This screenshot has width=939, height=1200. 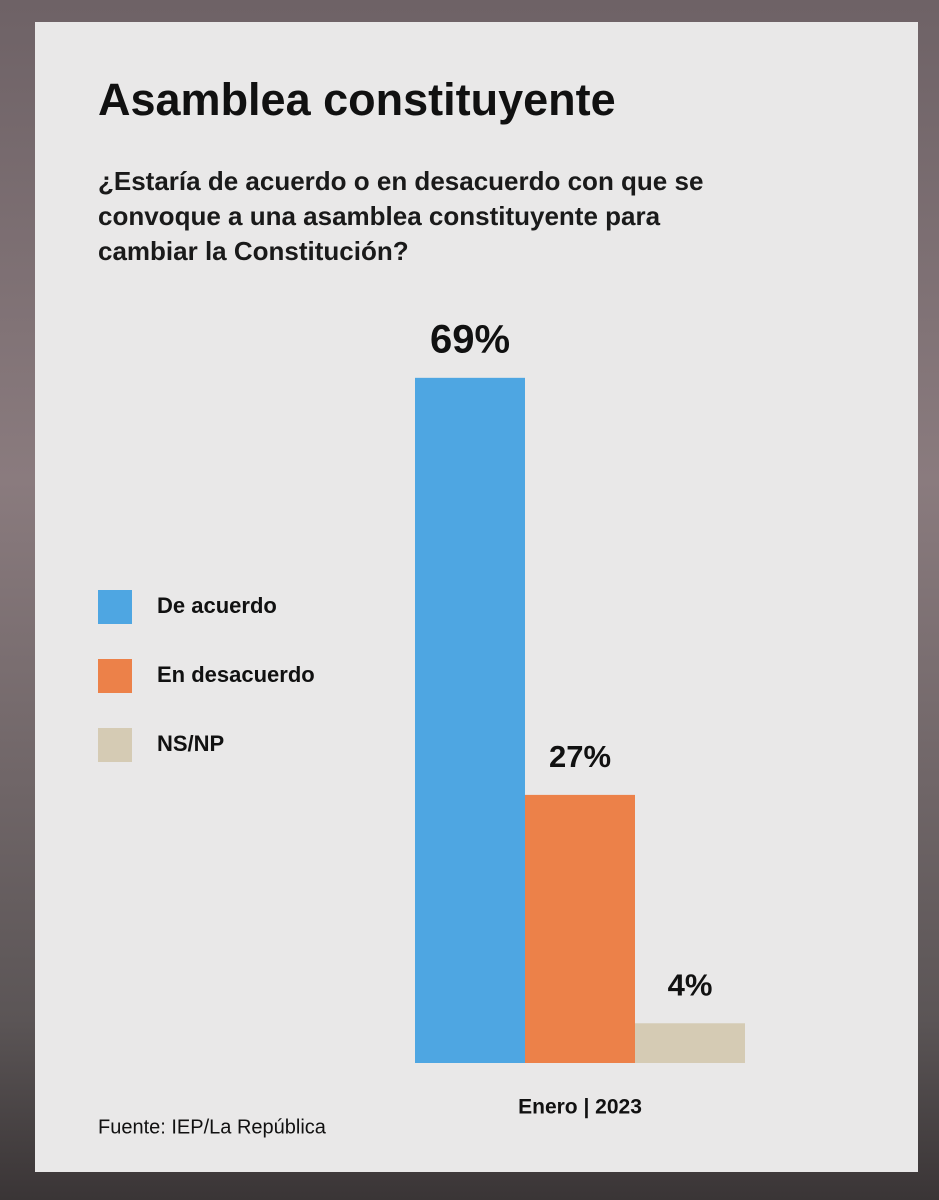 I want to click on legend-label: En desacuerdo, so click(x=236, y=674).